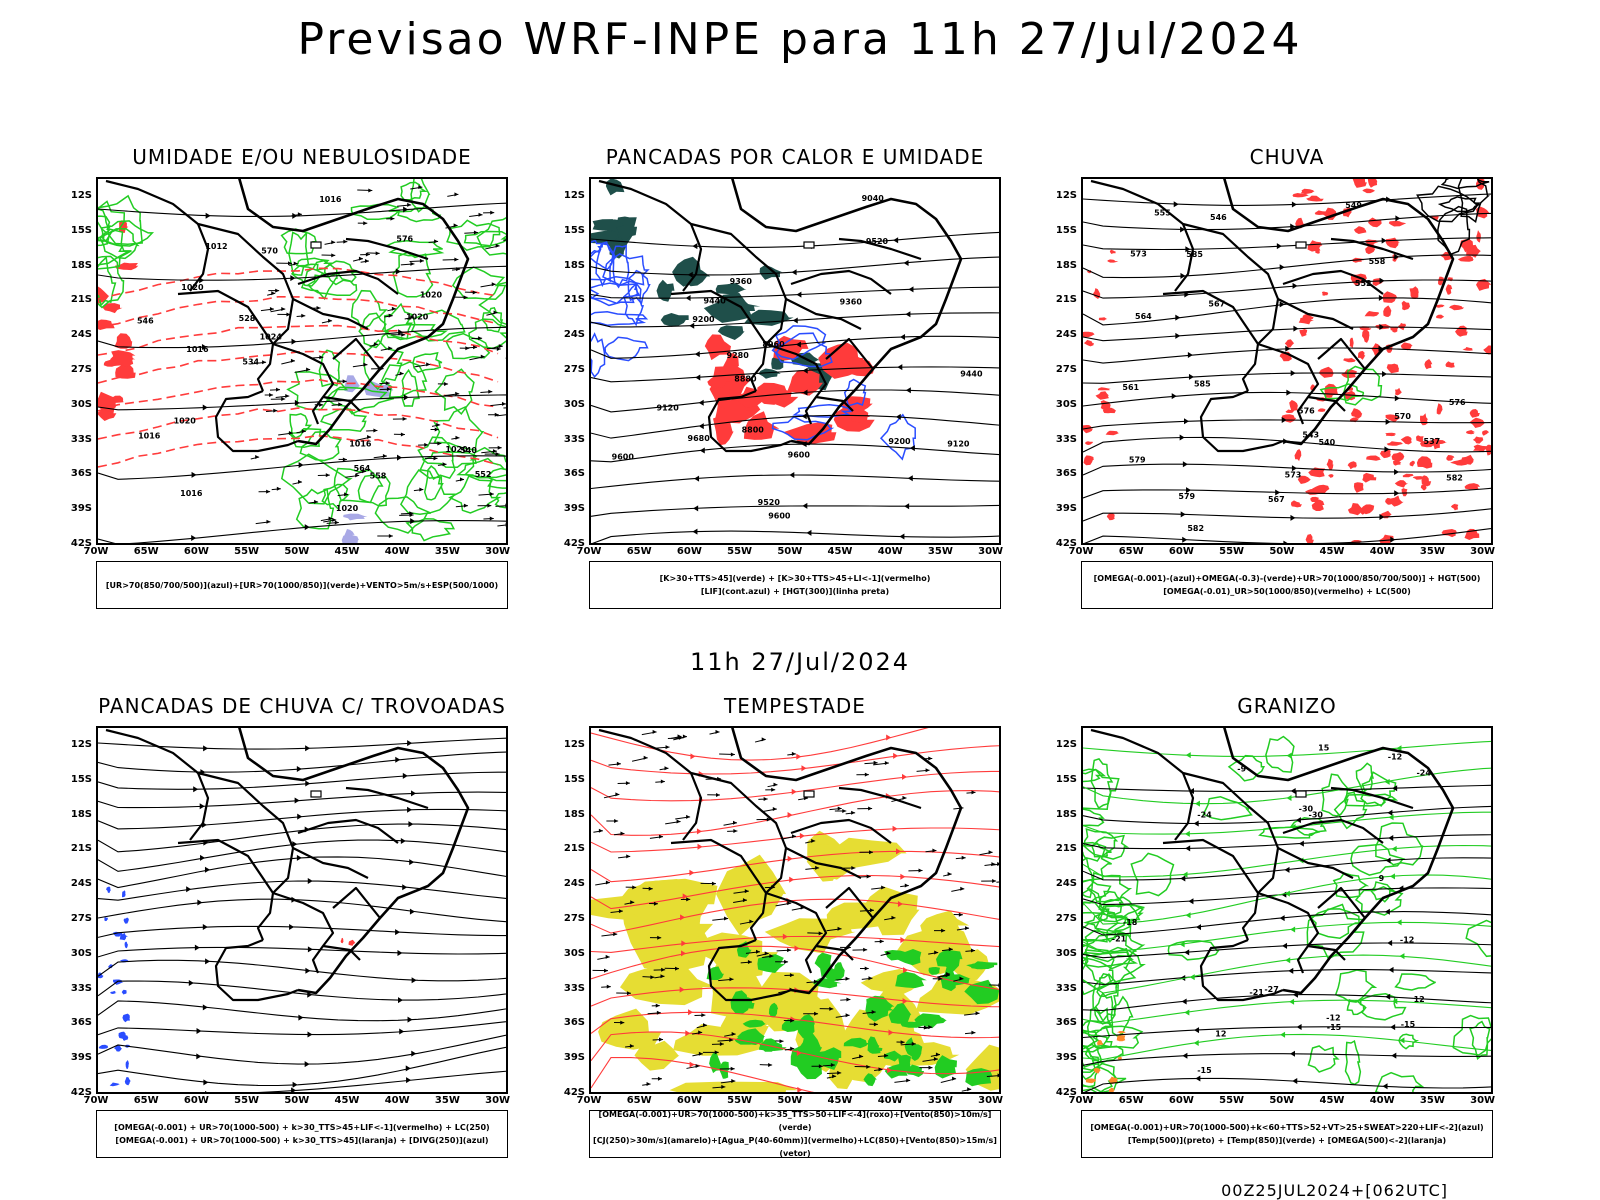  What do you see at coordinates (689, 1100) in the screenshot?
I see `lon-tick-label: 60W` at bounding box center [689, 1100].